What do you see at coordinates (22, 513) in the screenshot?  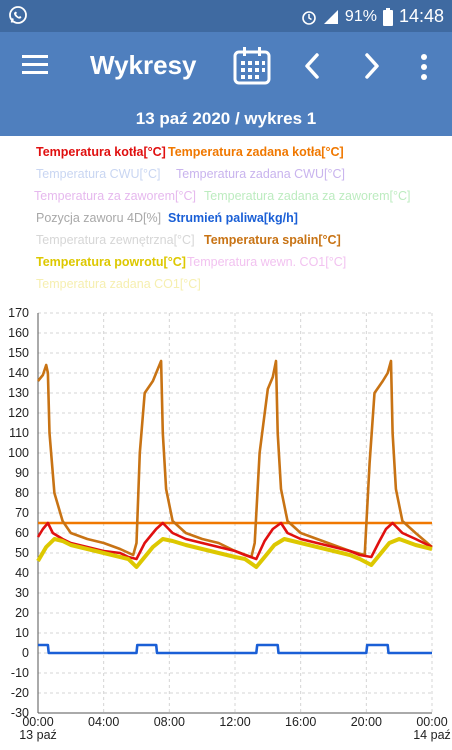 I see `y-tick-label: 70` at bounding box center [22, 513].